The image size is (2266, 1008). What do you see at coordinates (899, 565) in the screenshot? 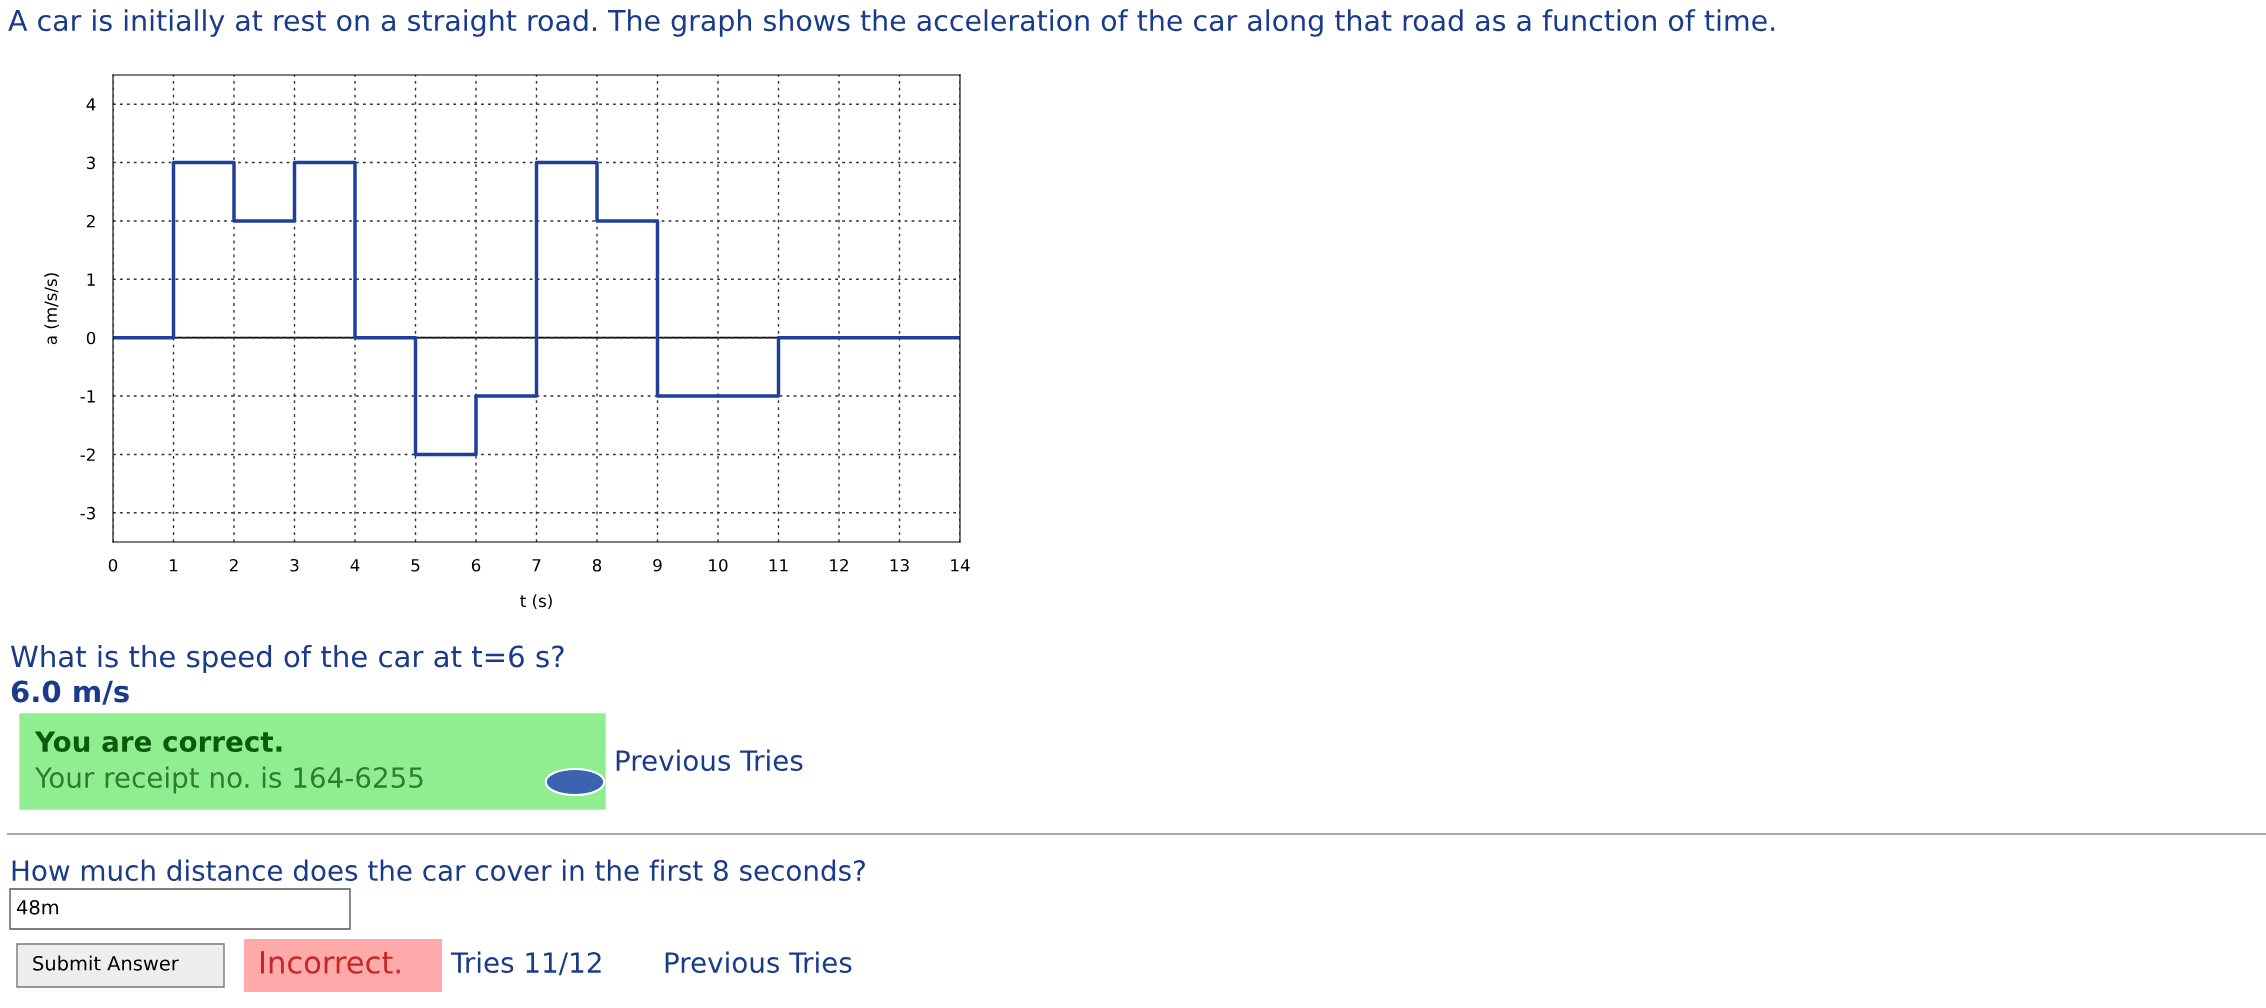
I see `x-tick-label: 13` at bounding box center [899, 565].